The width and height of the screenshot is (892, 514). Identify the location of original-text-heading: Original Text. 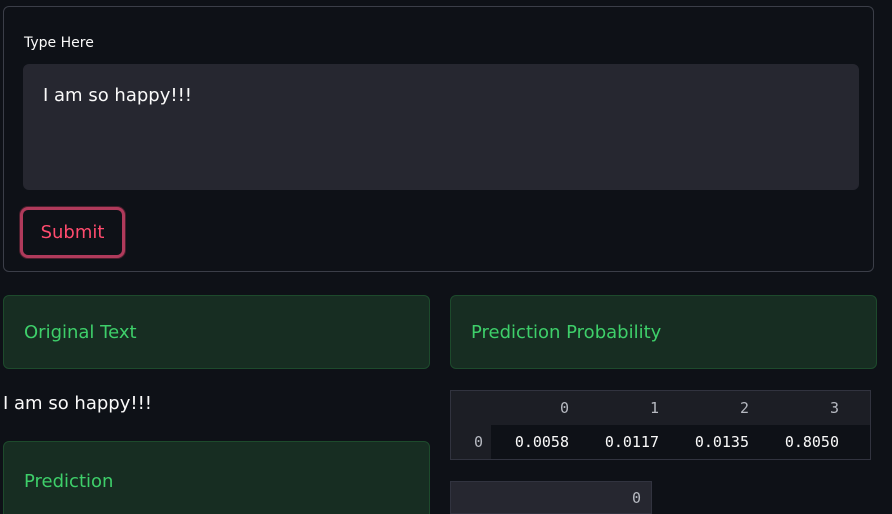
(216, 332).